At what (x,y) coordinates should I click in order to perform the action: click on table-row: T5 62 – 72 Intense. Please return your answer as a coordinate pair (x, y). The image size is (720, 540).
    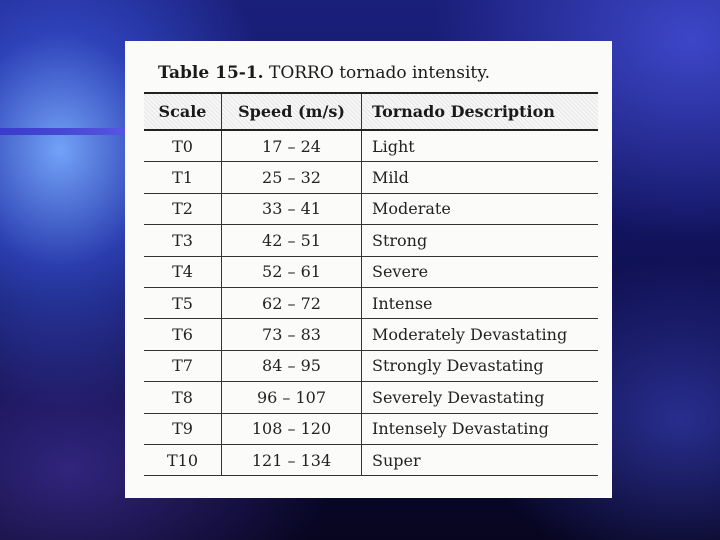
    Looking at the image, I should click on (371, 303).